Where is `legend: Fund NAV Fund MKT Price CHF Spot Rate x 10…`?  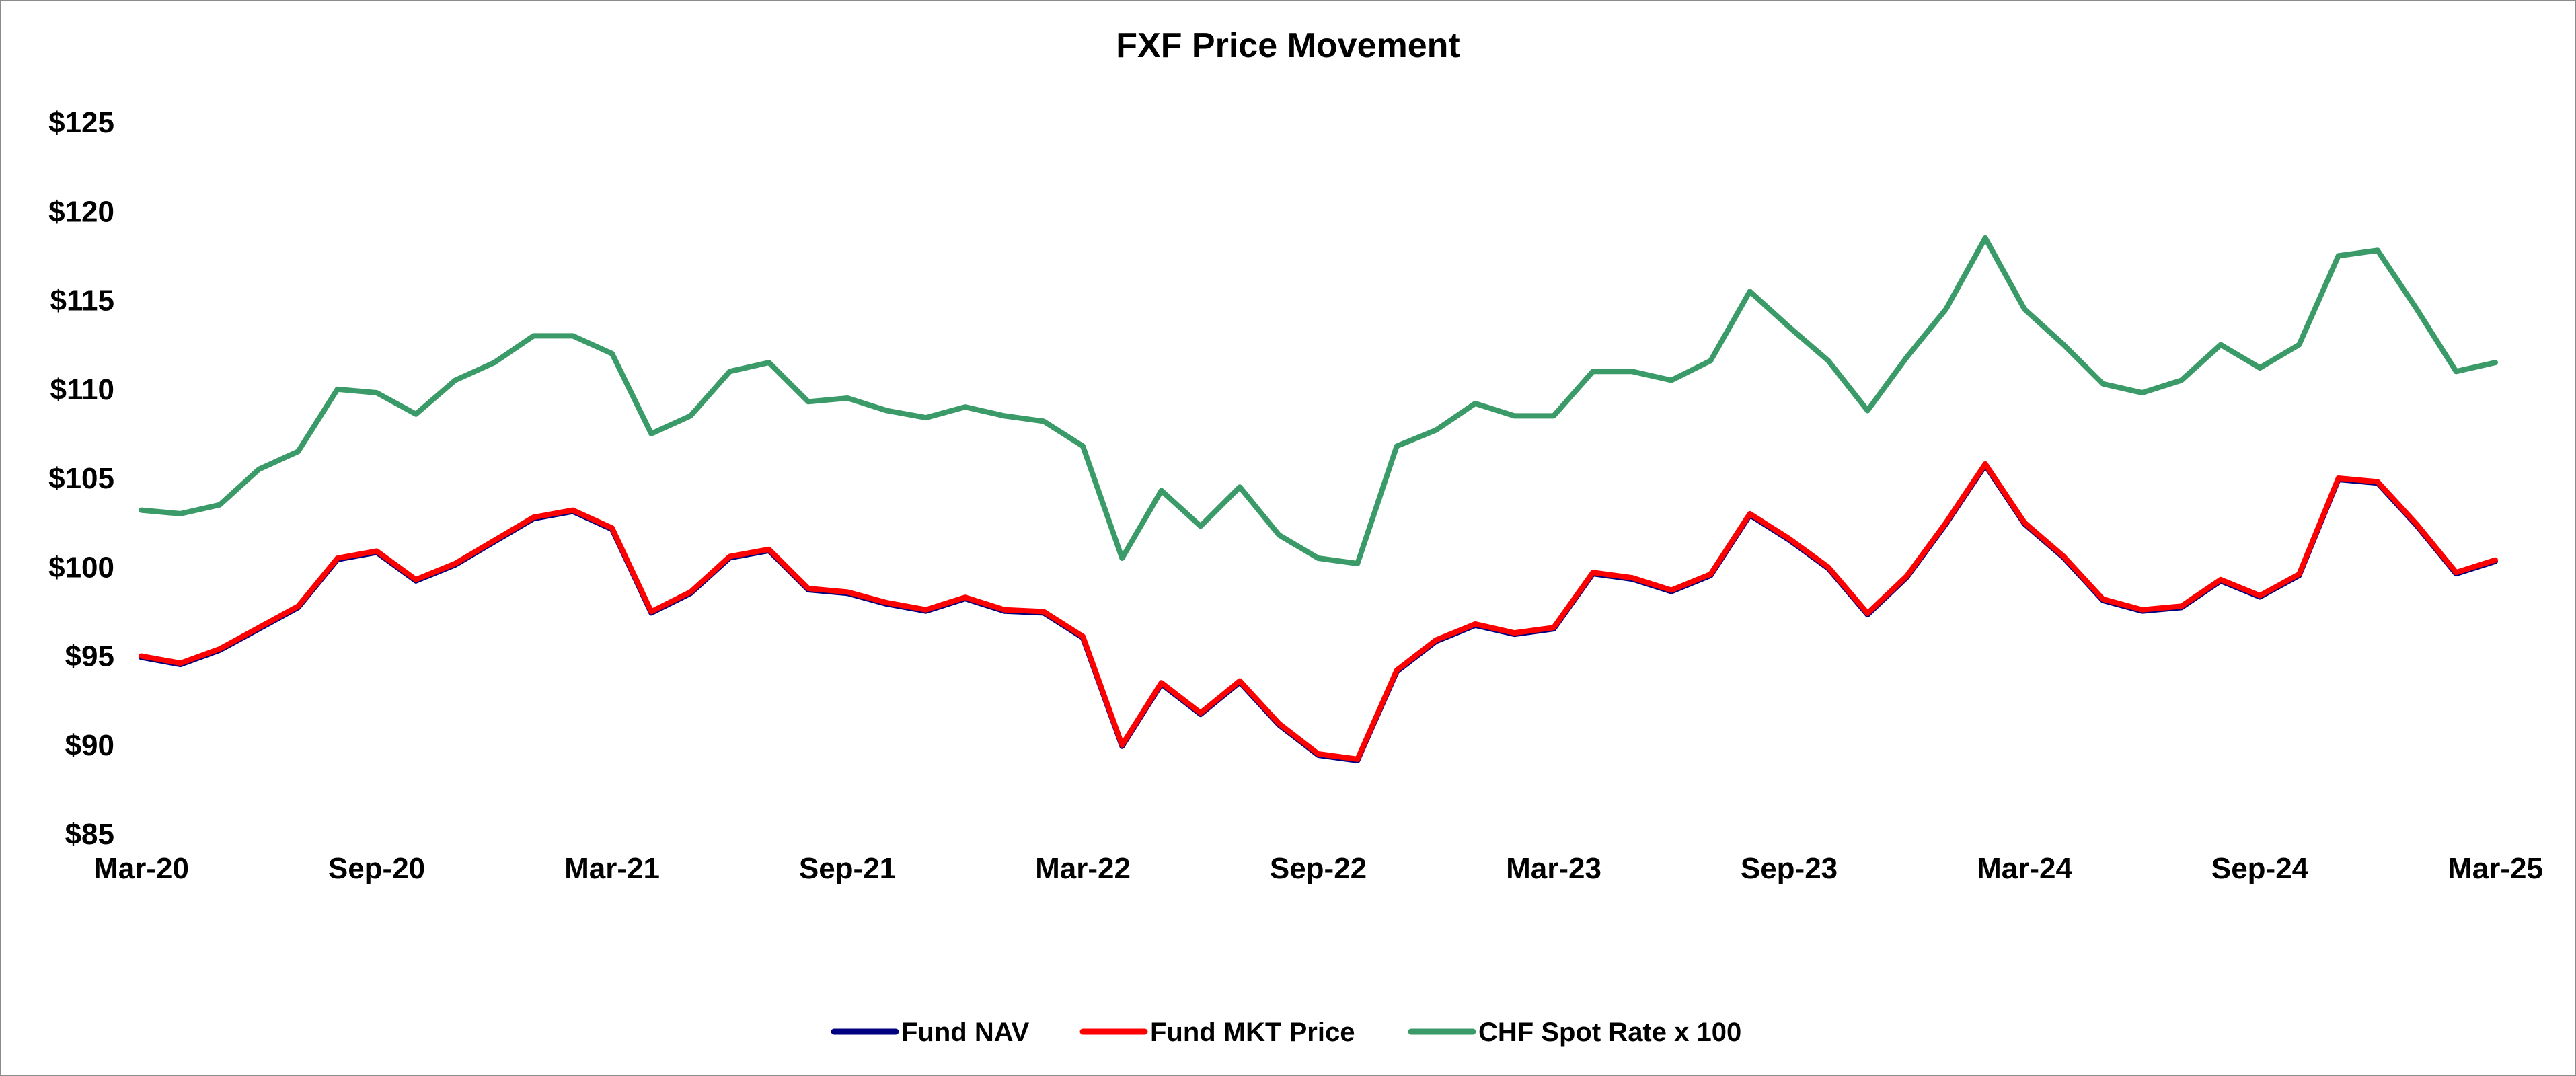 legend: Fund NAV Fund MKT Price CHF Spot Rate x 10… is located at coordinates (1286, 1032).